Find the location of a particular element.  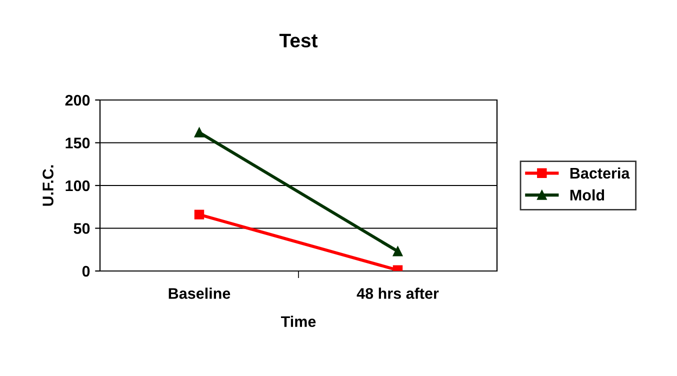

legend-label: Mold is located at coordinates (587, 195).